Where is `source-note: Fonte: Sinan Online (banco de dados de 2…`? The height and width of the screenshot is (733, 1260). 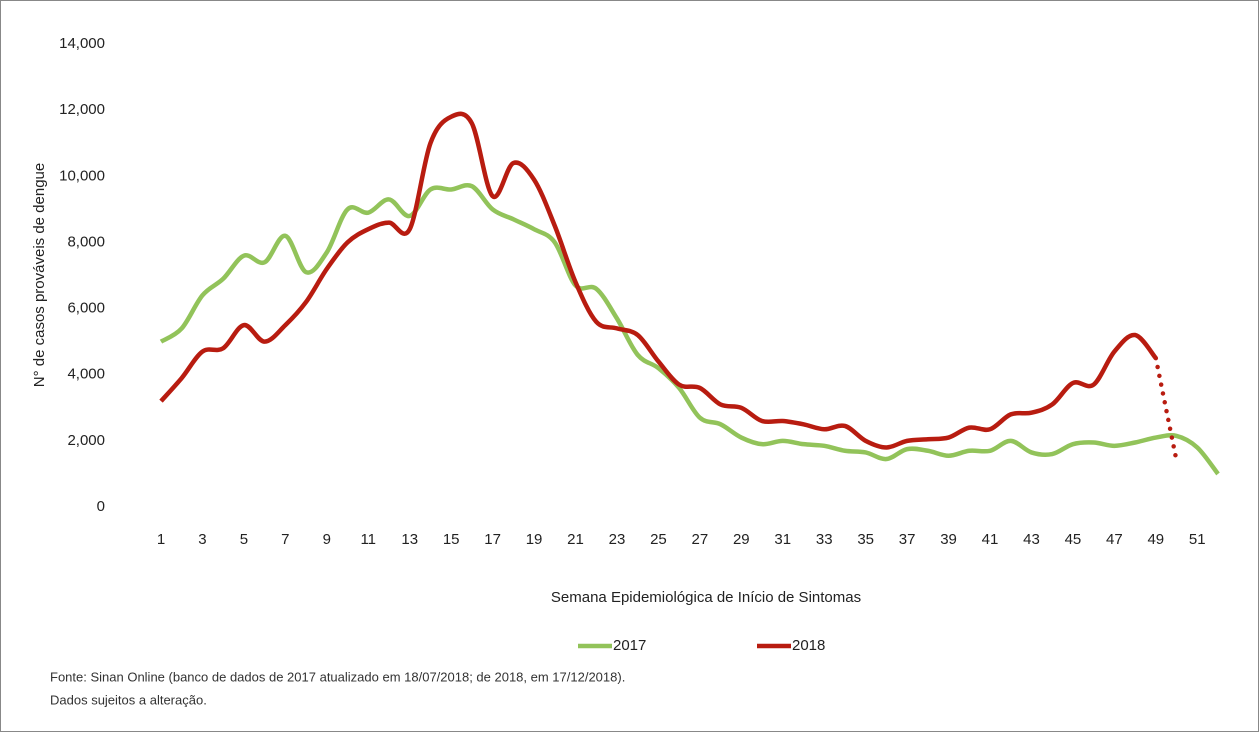
source-note: Fonte: Sinan Online (banco de dados de 2… is located at coordinates (337, 676).